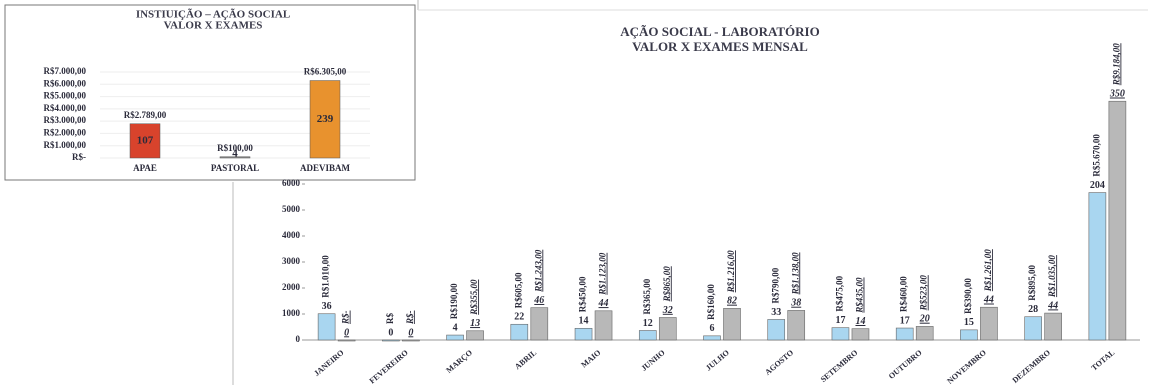 The height and width of the screenshot is (385, 1150). Describe the element at coordinates (776, 312) in the screenshot. I see `count-label: 33` at that location.